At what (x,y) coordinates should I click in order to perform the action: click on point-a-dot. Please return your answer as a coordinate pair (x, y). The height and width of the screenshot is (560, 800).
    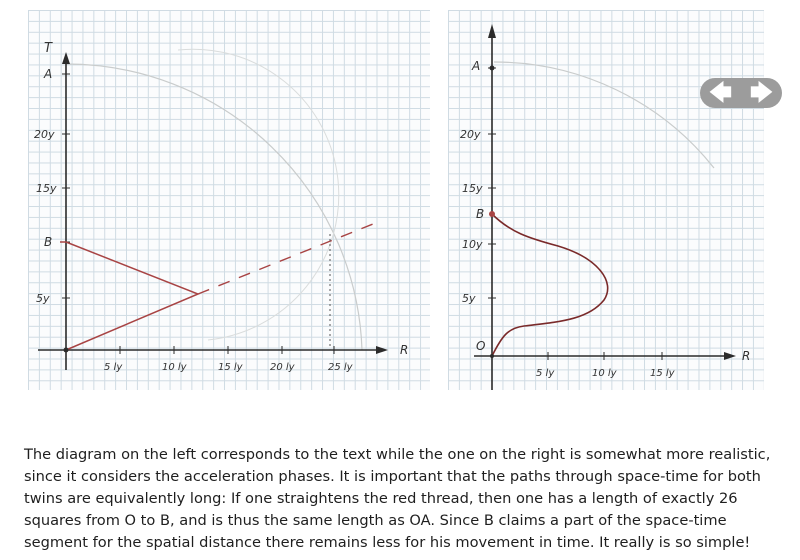
    Looking at the image, I should click on (492, 68).